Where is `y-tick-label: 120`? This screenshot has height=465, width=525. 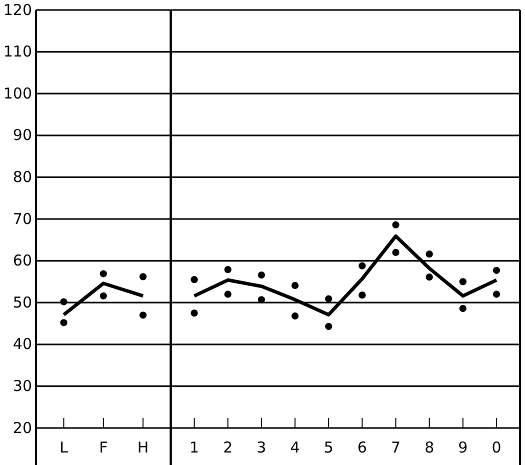
y-tick-label: 120 is located at coordinates (17, 9).